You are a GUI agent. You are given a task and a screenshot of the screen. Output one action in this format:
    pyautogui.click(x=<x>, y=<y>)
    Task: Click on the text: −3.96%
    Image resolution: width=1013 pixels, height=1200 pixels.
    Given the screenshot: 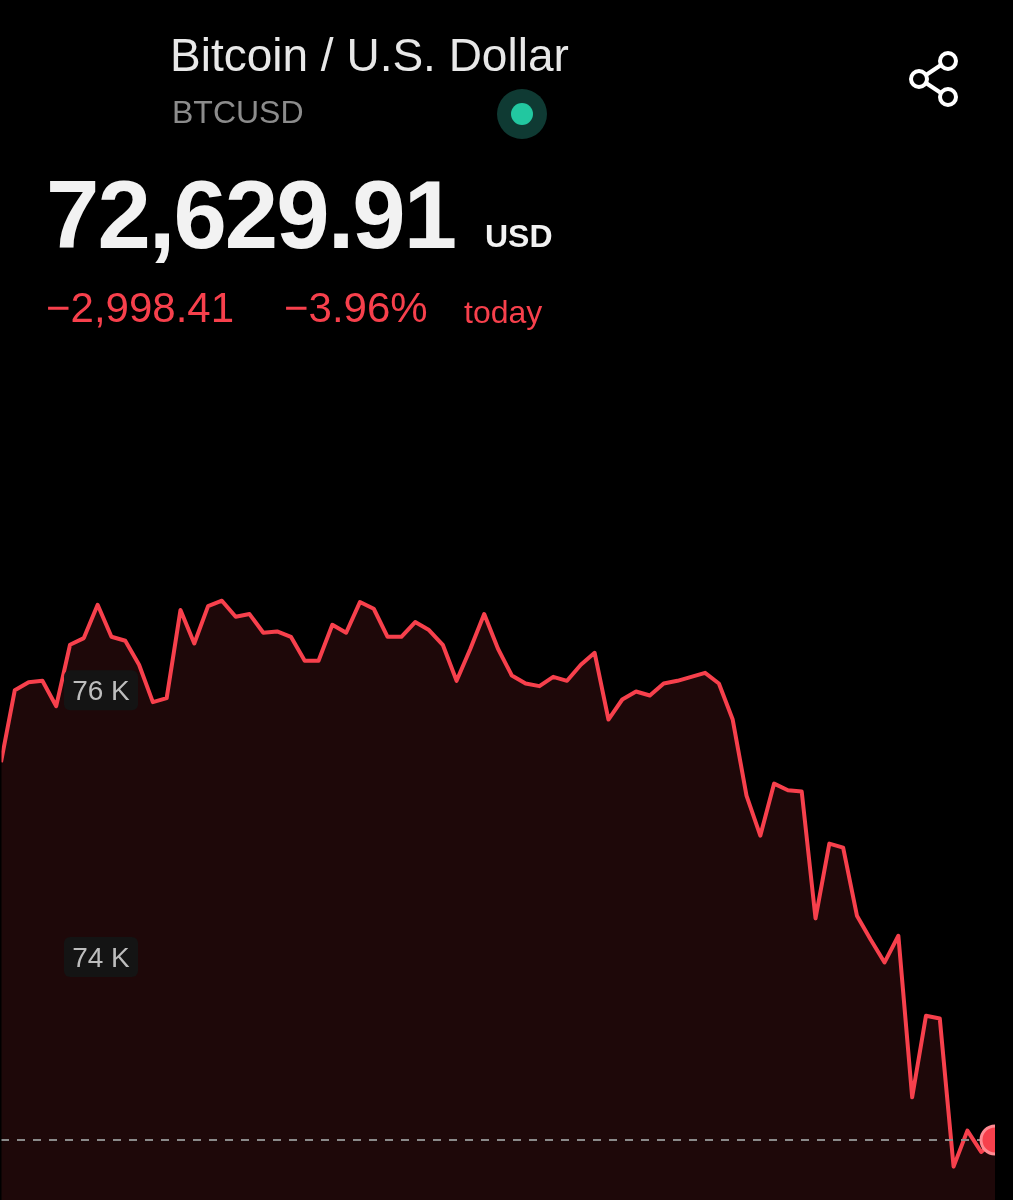 What is the action you would take?
    pyautogui.click(x=356, y=308)
    